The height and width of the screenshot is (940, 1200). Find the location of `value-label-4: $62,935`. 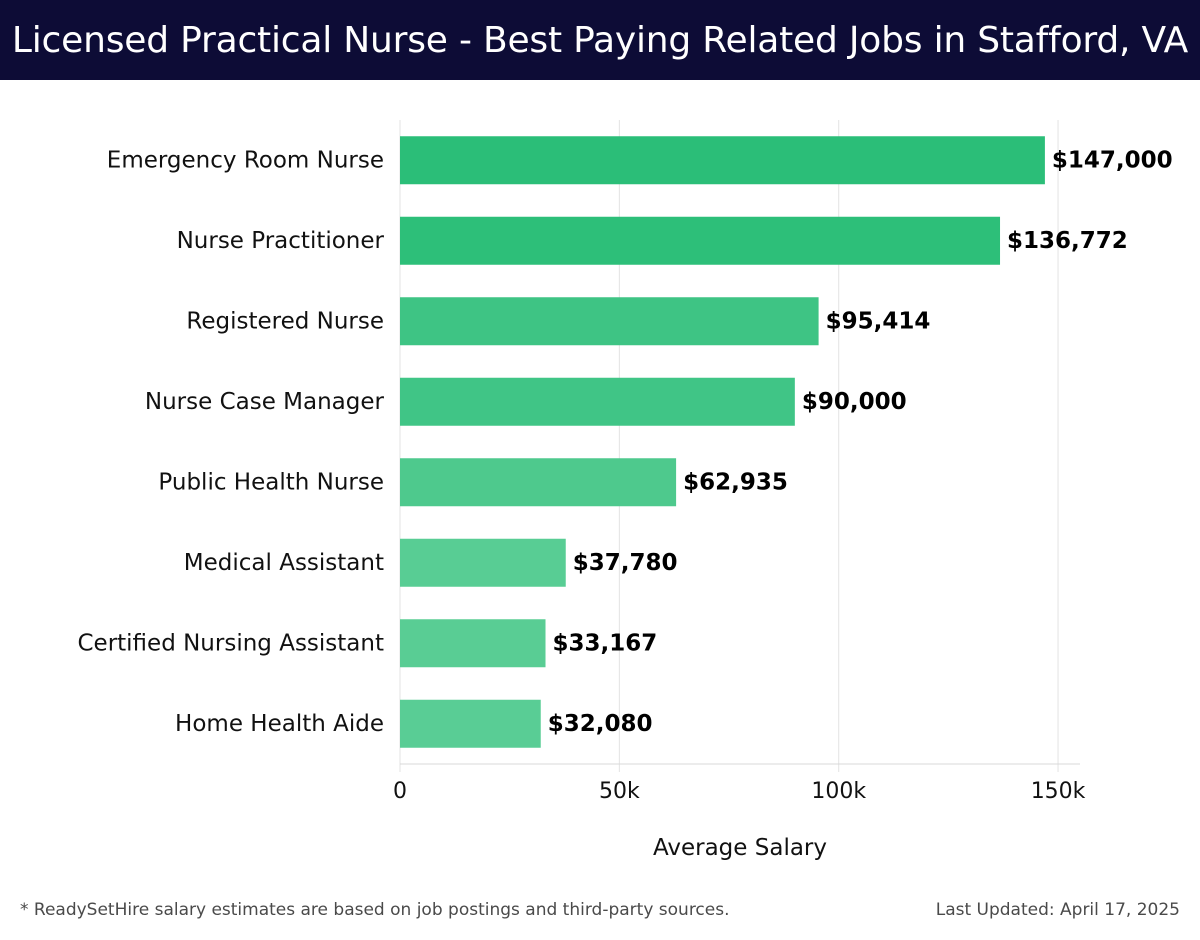

value-label-4: $62,935 is located at coordinates (735, 482).